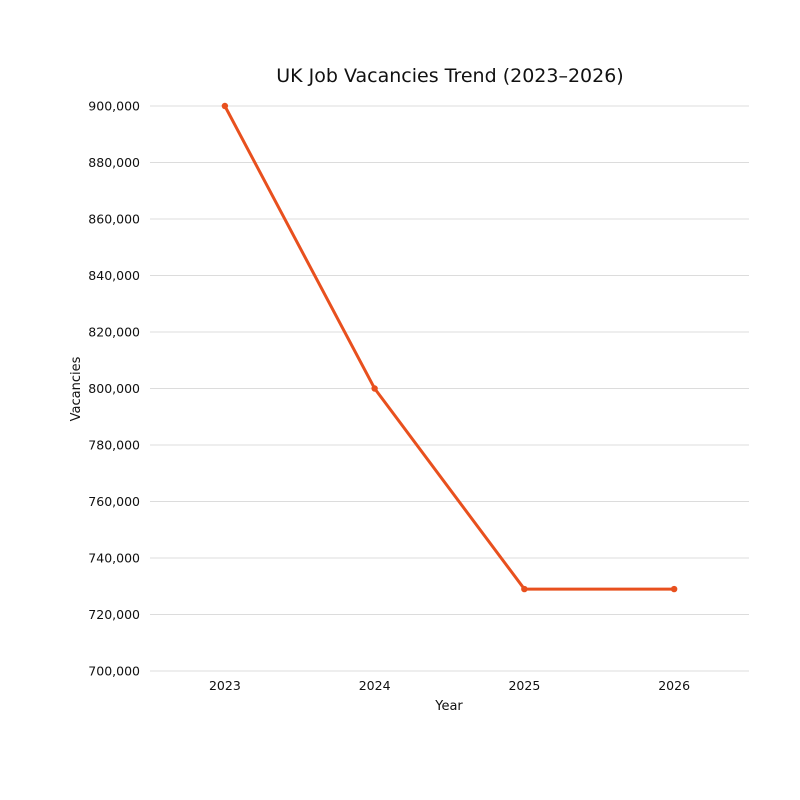  I want to click on x-tick-label: 2023, so click(225, 685).